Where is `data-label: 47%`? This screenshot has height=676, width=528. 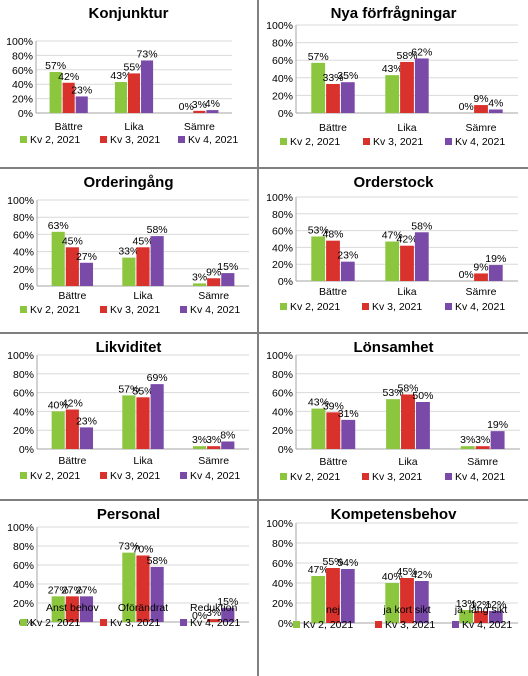 data-label: 47% is located at coordinates (392, 236).